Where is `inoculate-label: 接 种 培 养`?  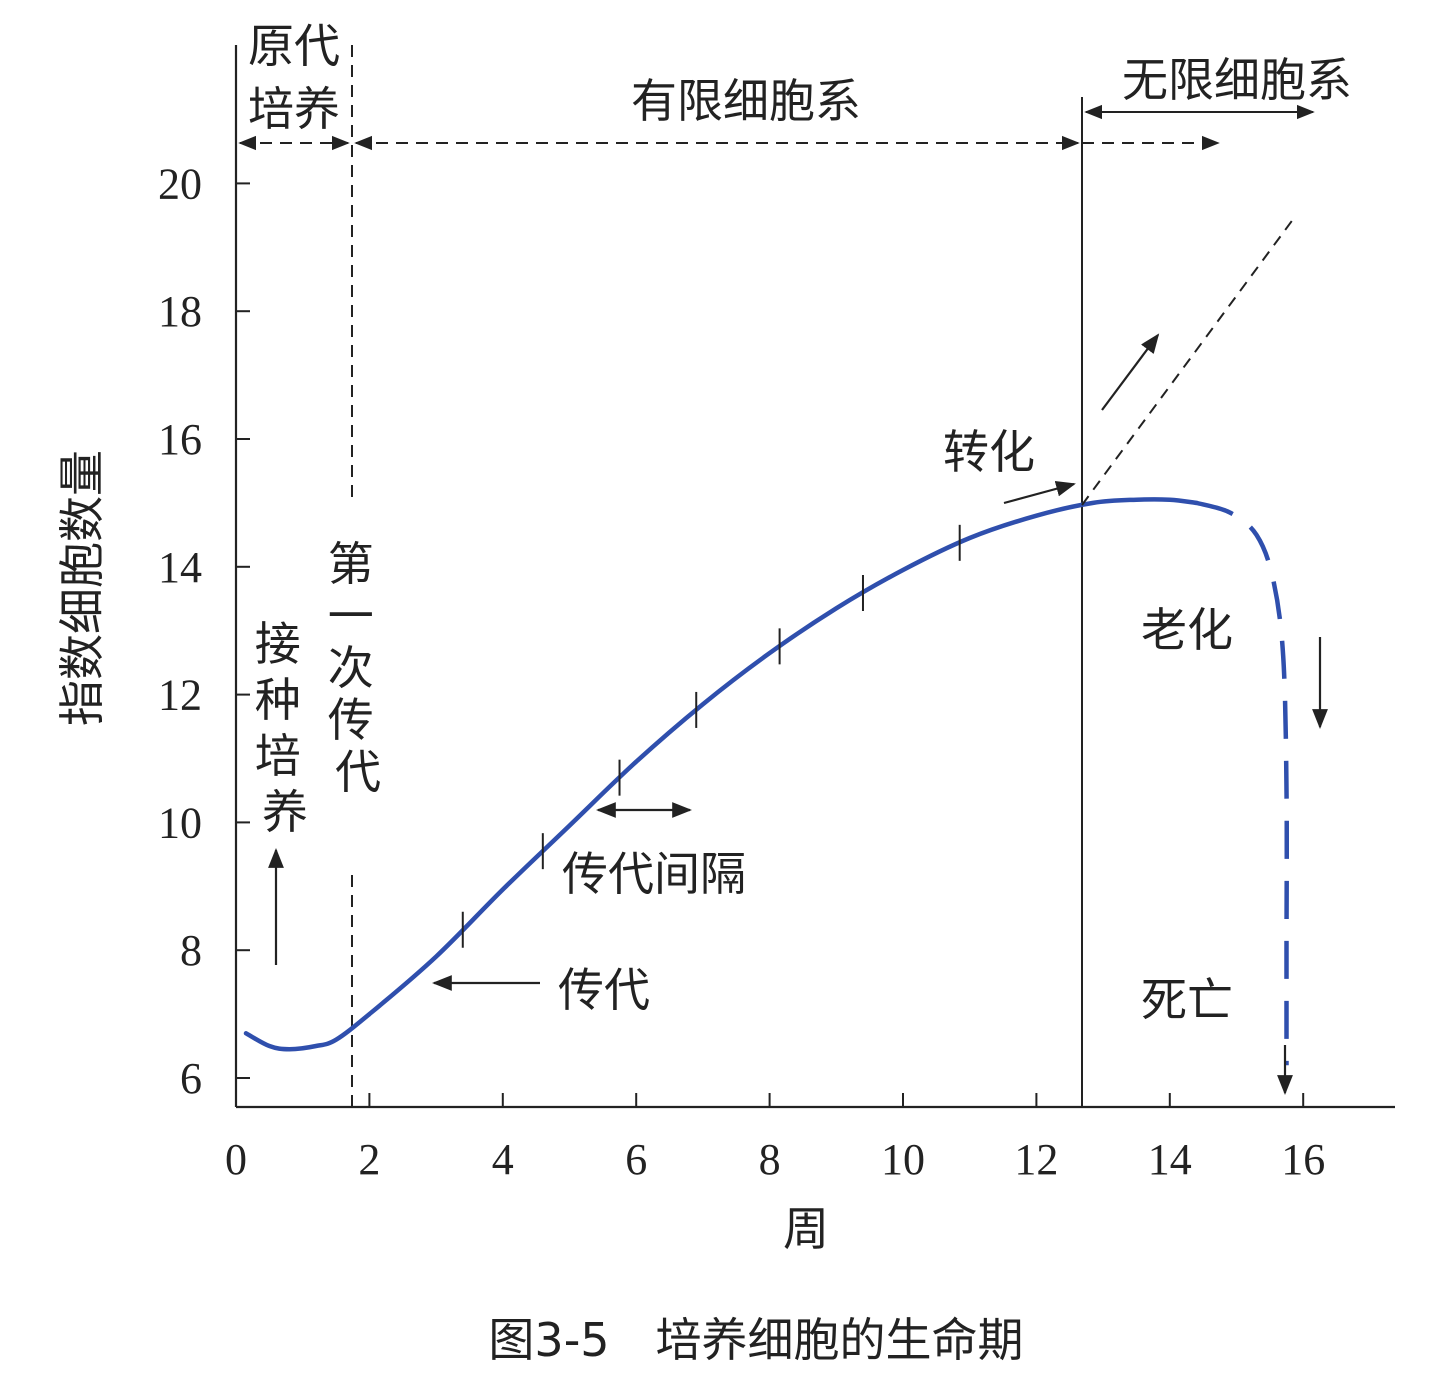
inoculate-label: 接 种 培 养 is located at coordinates (285, 728).